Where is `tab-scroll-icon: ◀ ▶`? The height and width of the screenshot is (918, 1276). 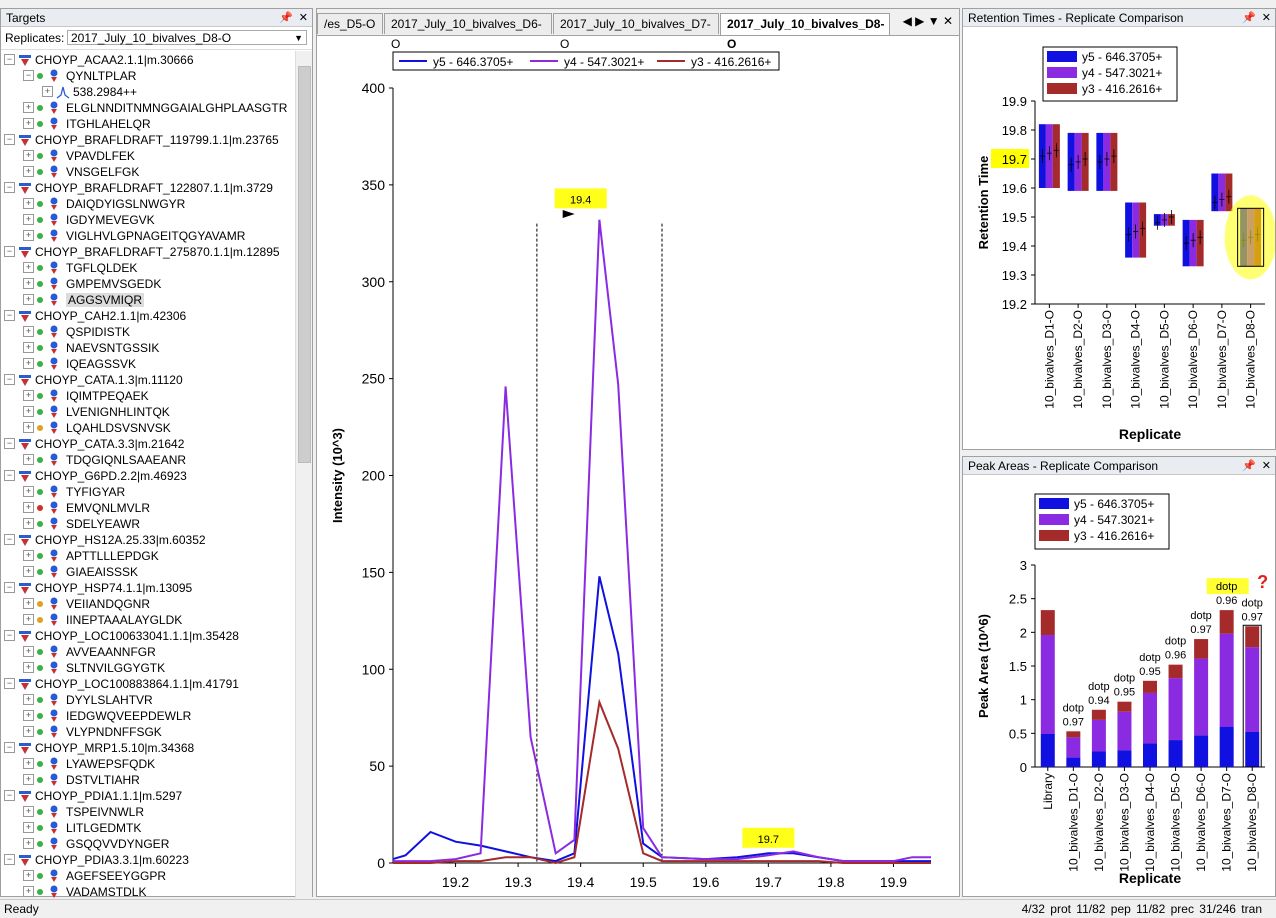
tab-scroll-icon: ◀ ▶ is located at coordinates (913, 21).